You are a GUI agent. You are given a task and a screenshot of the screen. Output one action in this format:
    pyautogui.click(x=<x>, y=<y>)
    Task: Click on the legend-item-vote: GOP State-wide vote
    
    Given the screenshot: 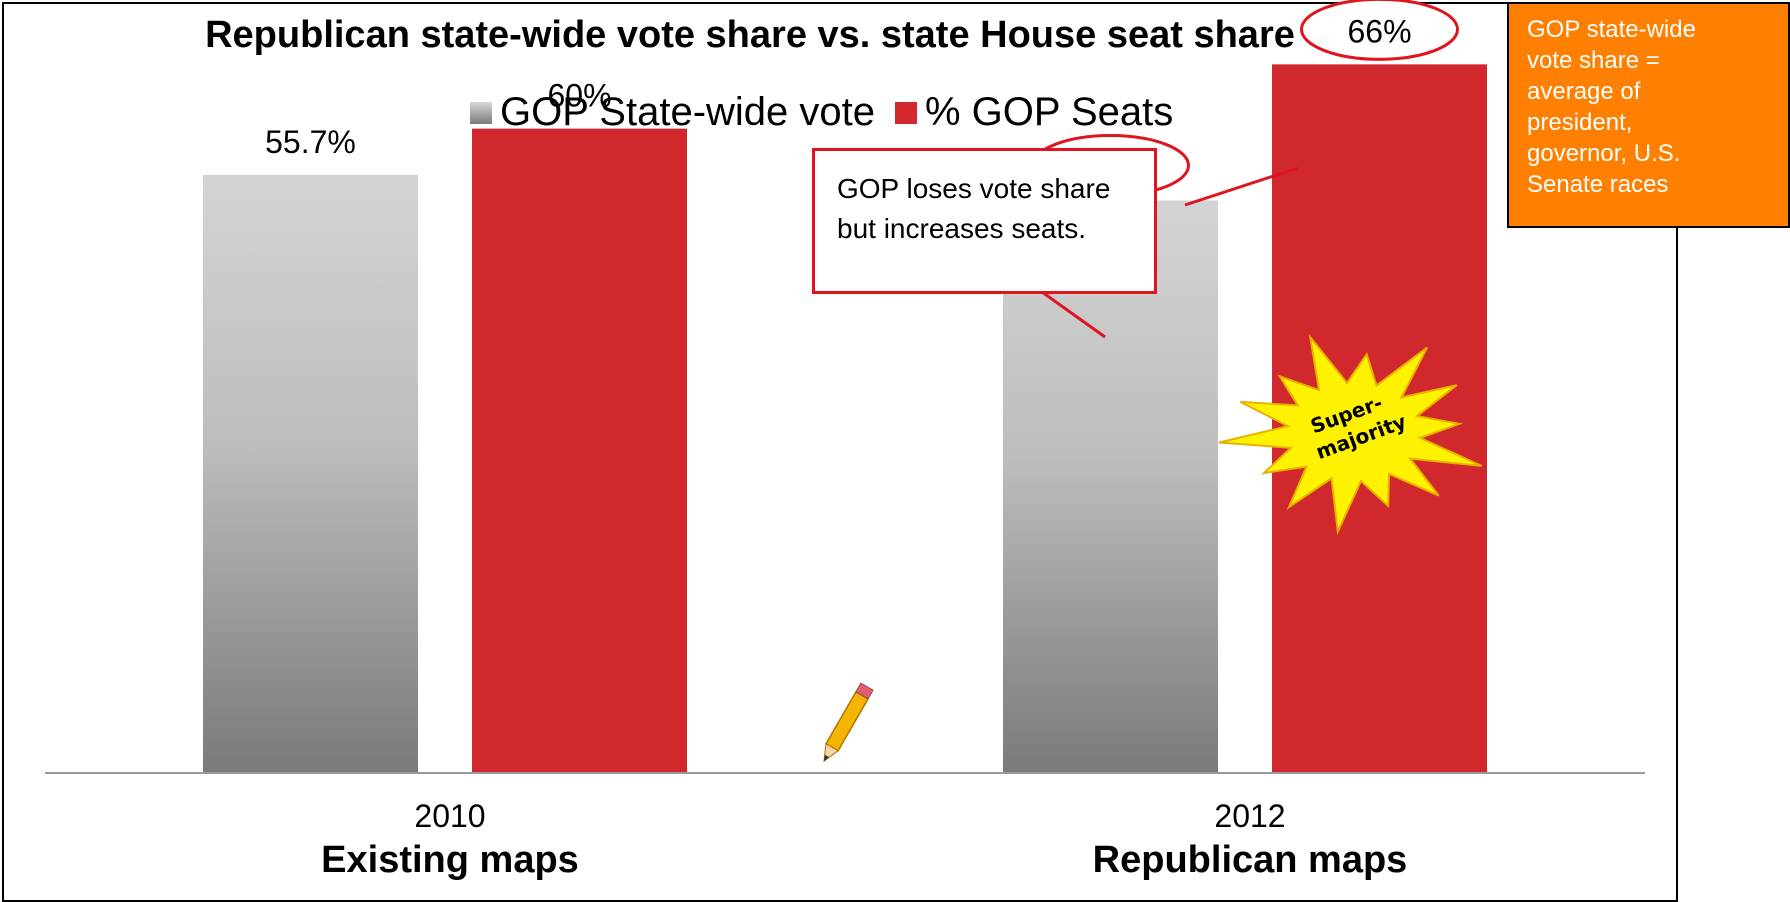 What is the action you would take?
    pyautogui.click(x=672, y=112)
    